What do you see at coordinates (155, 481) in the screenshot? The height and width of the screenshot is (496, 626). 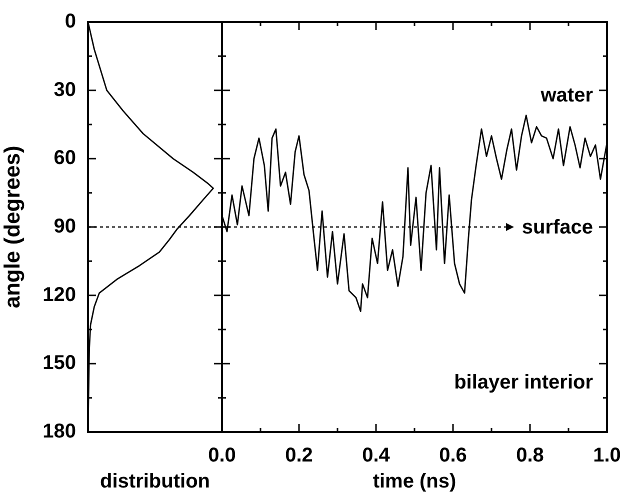 I see `x-axis-title: distribution` at bounding box center [155, 481].